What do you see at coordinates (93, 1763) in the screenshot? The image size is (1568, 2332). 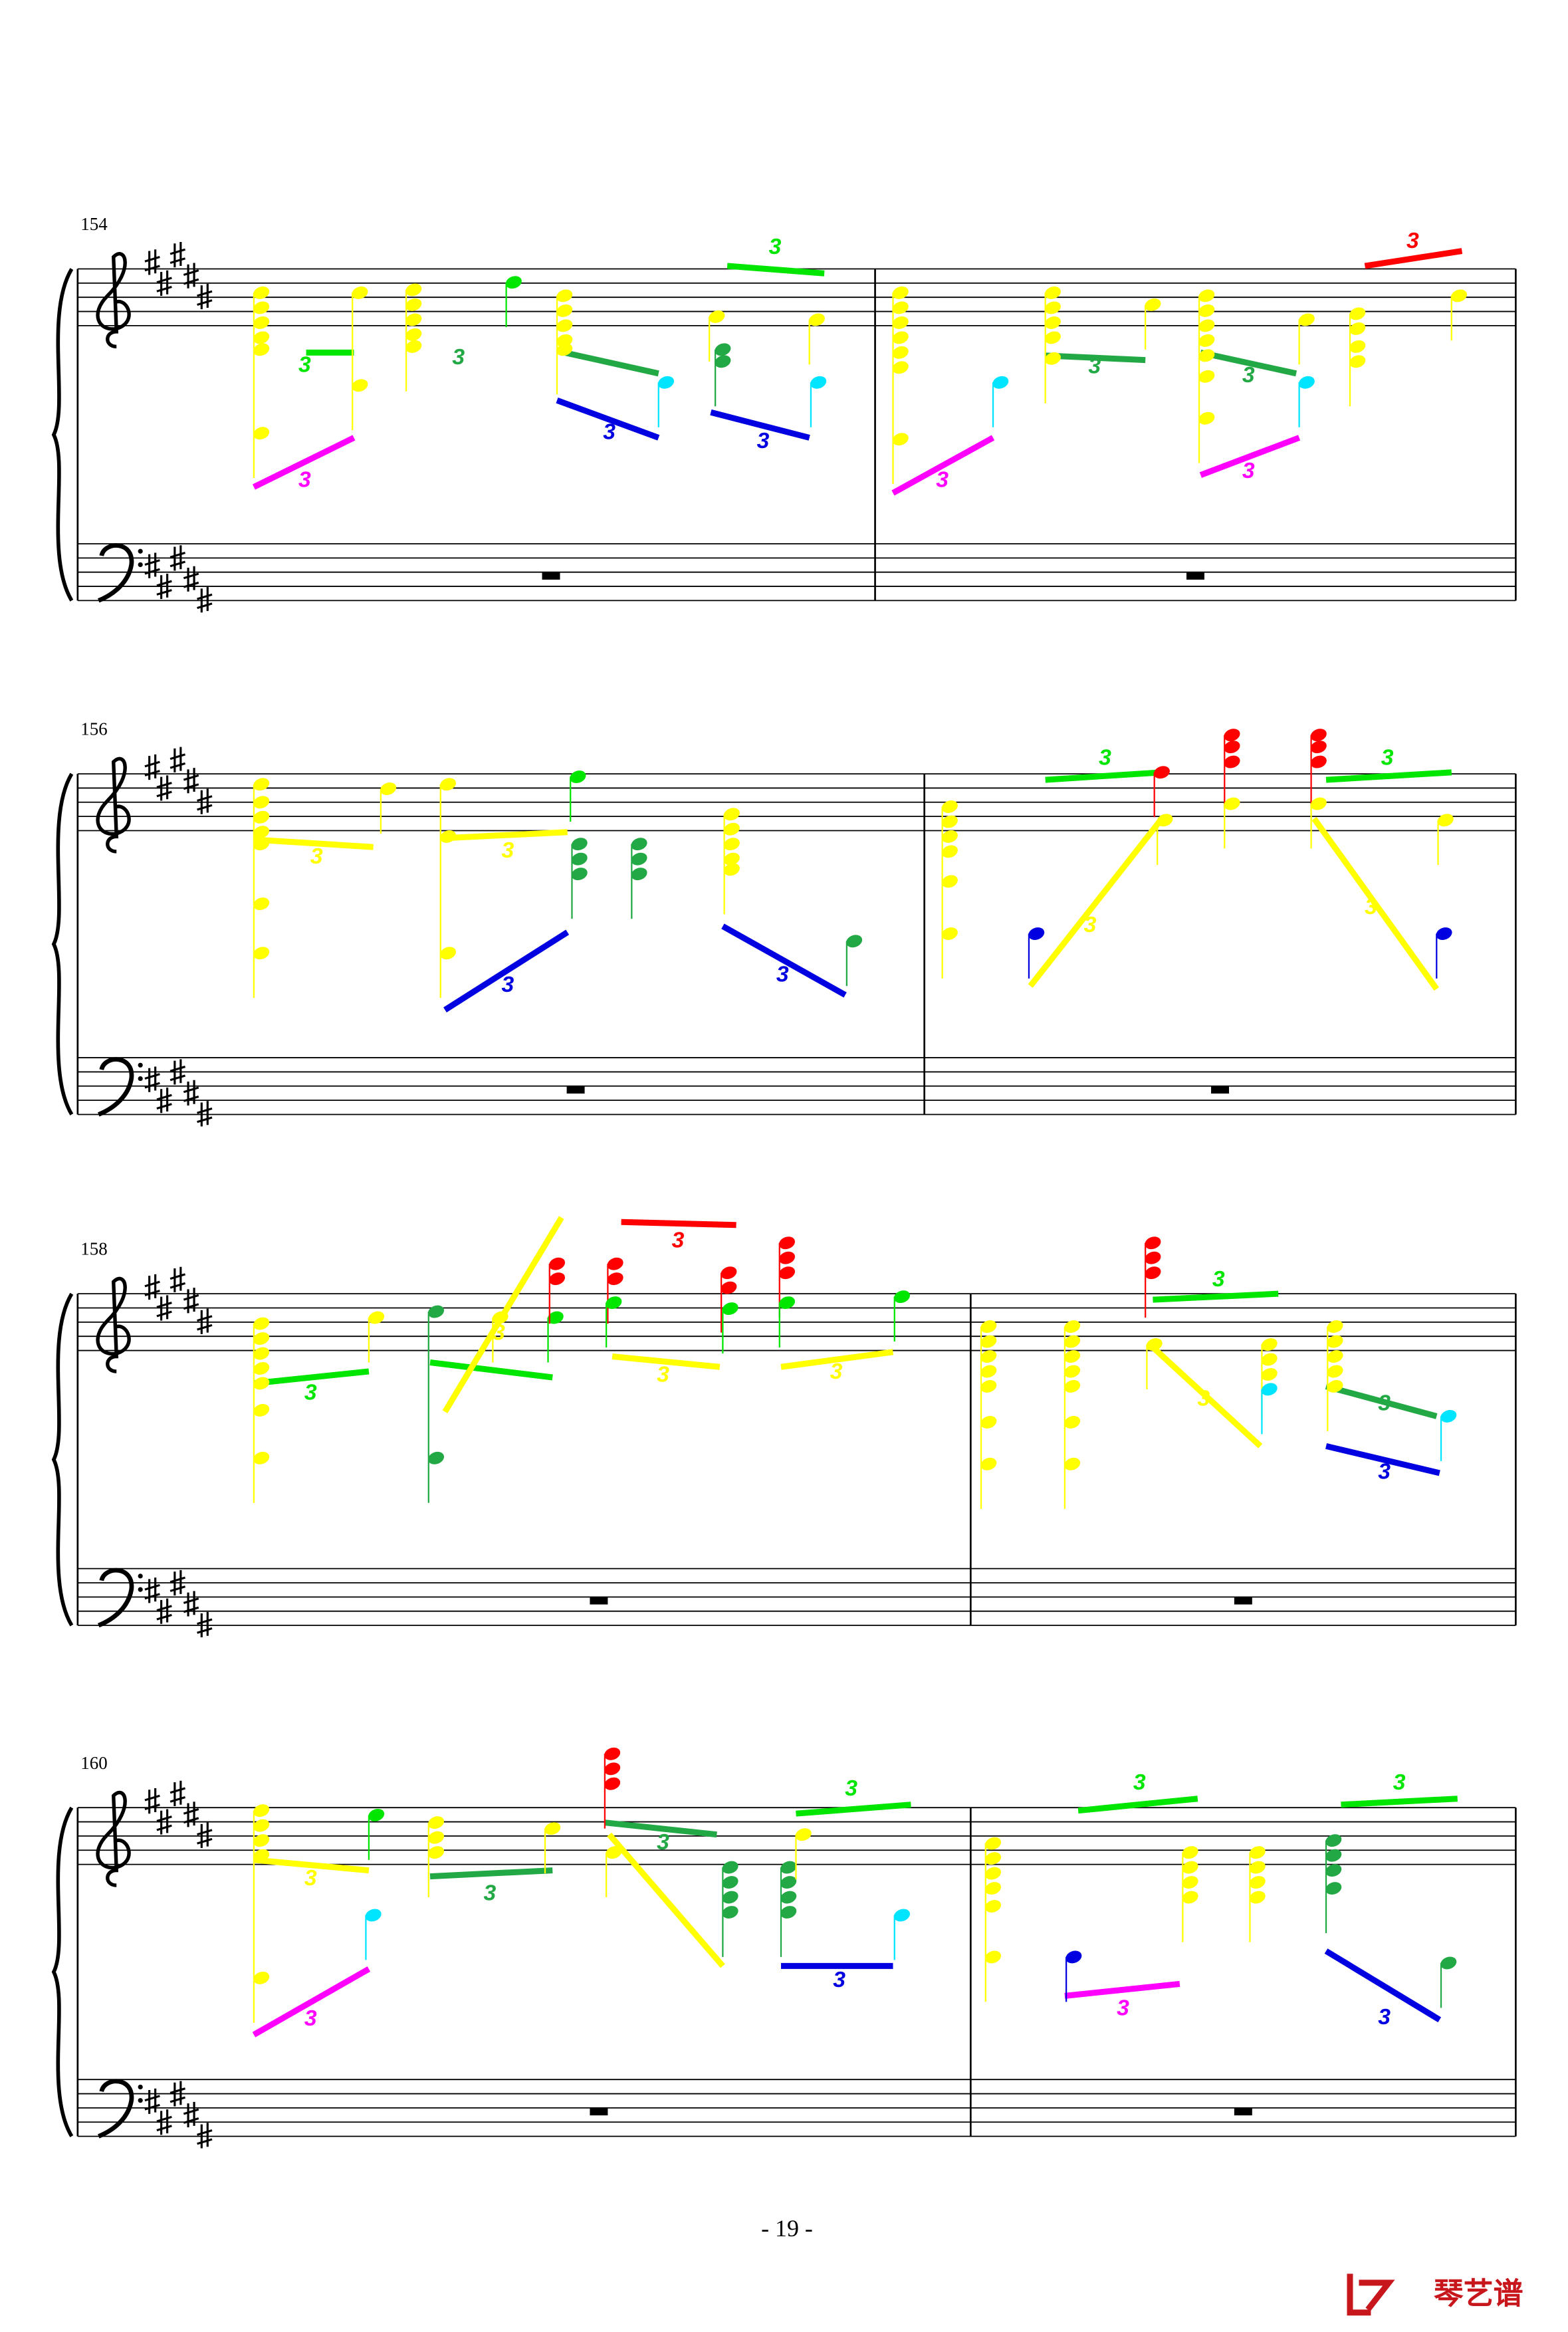 I see `measure-number: 160` at bounding box center [93, 1763].